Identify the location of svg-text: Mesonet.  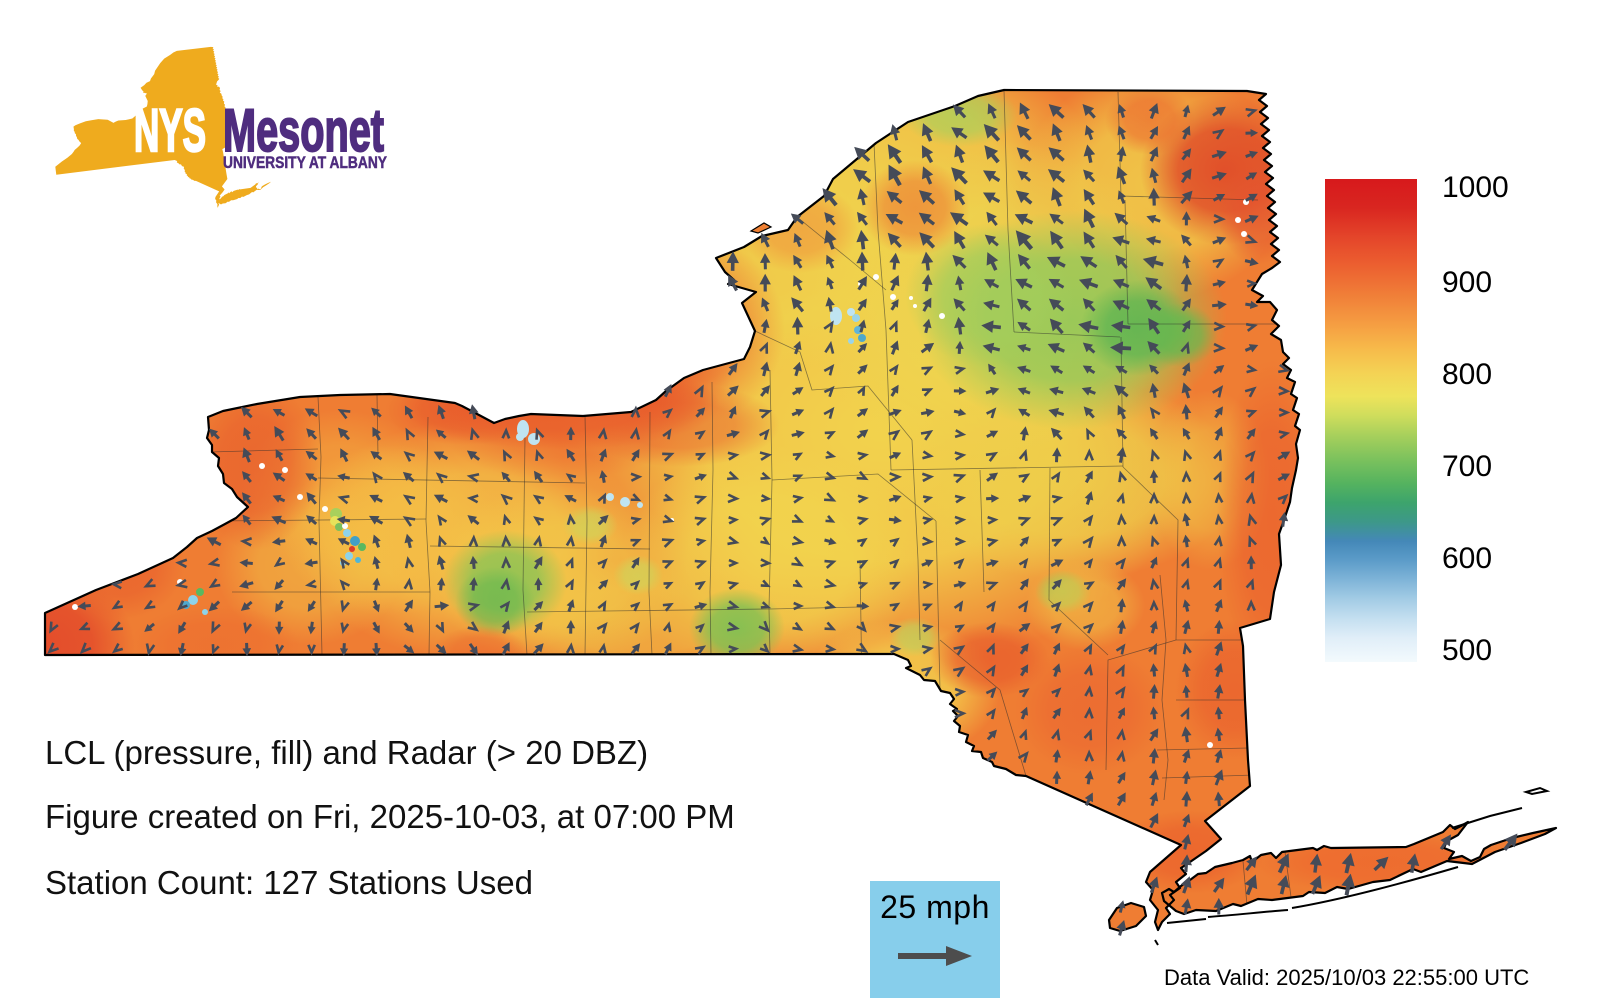
(303, 130).